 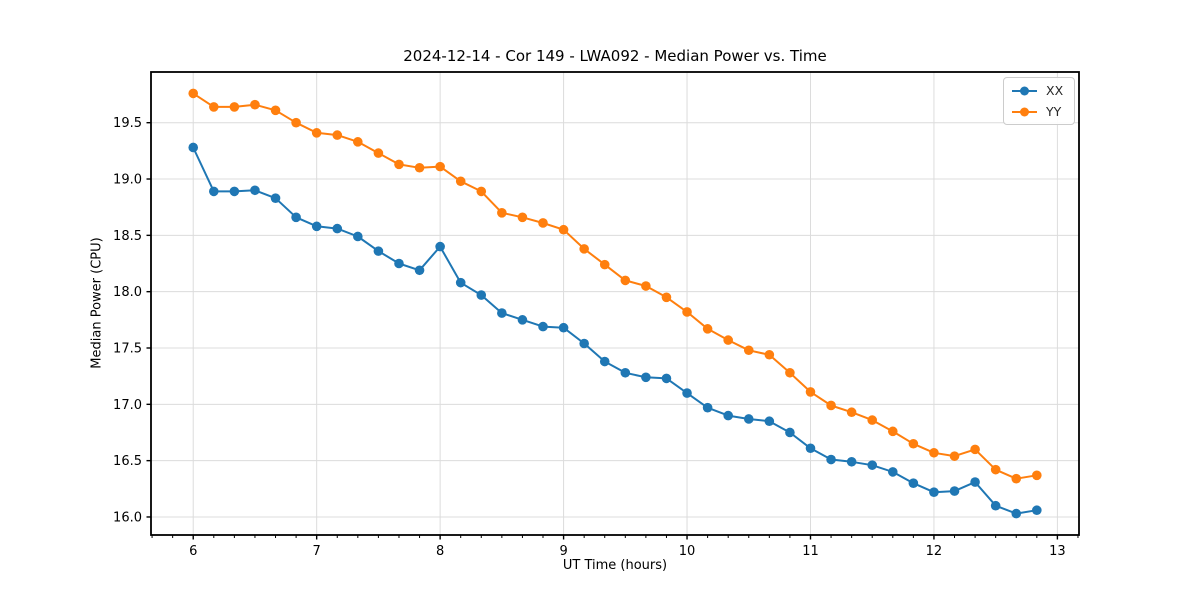 What do you see at coordinates (1039, 111) in the screenshot?
I see `legend-item-yy: YY` at bounding box center [1039, 111].